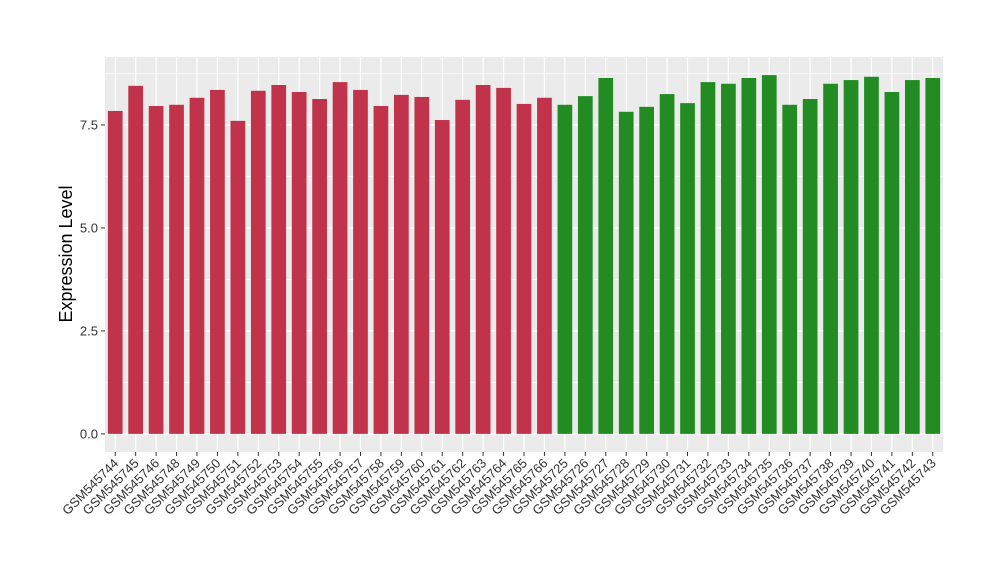 Image resolution: width=1000 pixels, height=580 pixels. What do you see at coordinates (89, 330) in the screenshot?
I see `y-tick-label: 2.5` at bounding box center [89, 330].